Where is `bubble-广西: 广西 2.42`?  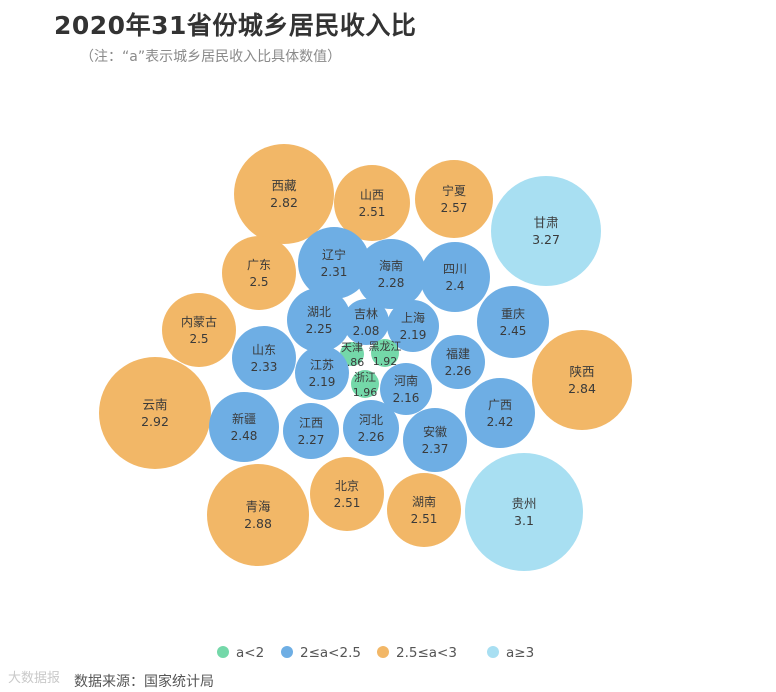 bubble-广西: 广西 2.42 is located at coordinates (500, 413).